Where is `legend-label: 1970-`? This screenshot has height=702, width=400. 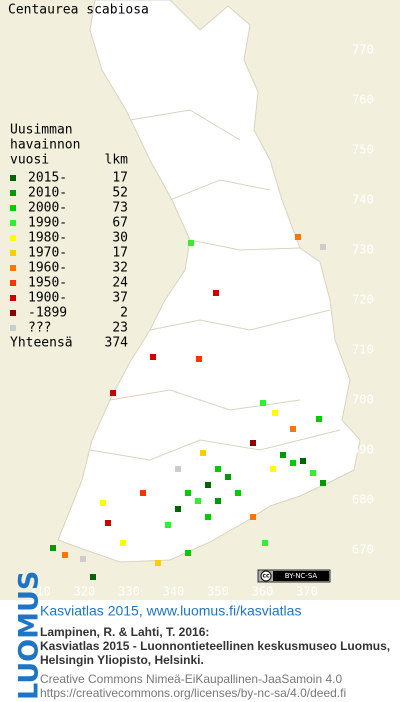
legend-label: 1970- is located at coordinates (47, 253).